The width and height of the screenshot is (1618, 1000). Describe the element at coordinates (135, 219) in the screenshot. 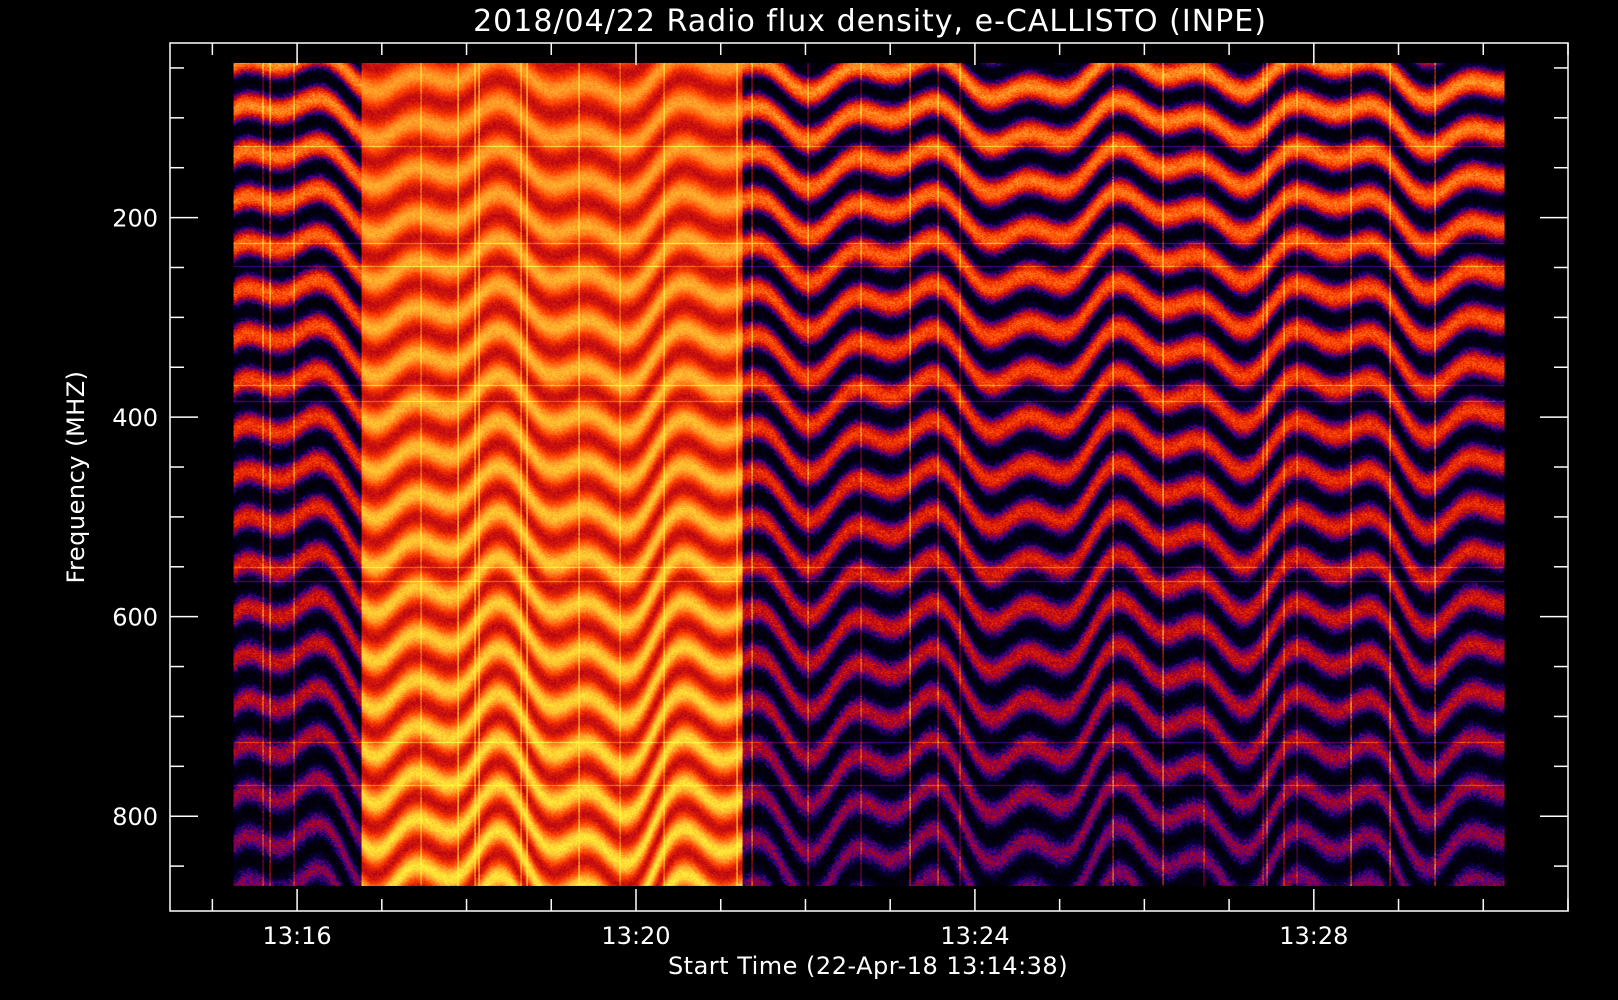

I see `y-tick-label-0: 200` at that location.